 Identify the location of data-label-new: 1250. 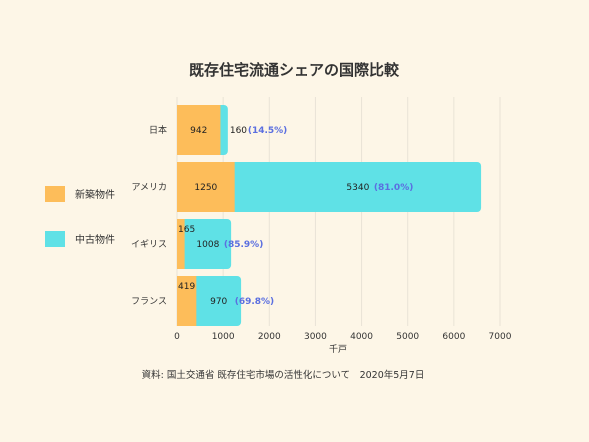
(205, 188).